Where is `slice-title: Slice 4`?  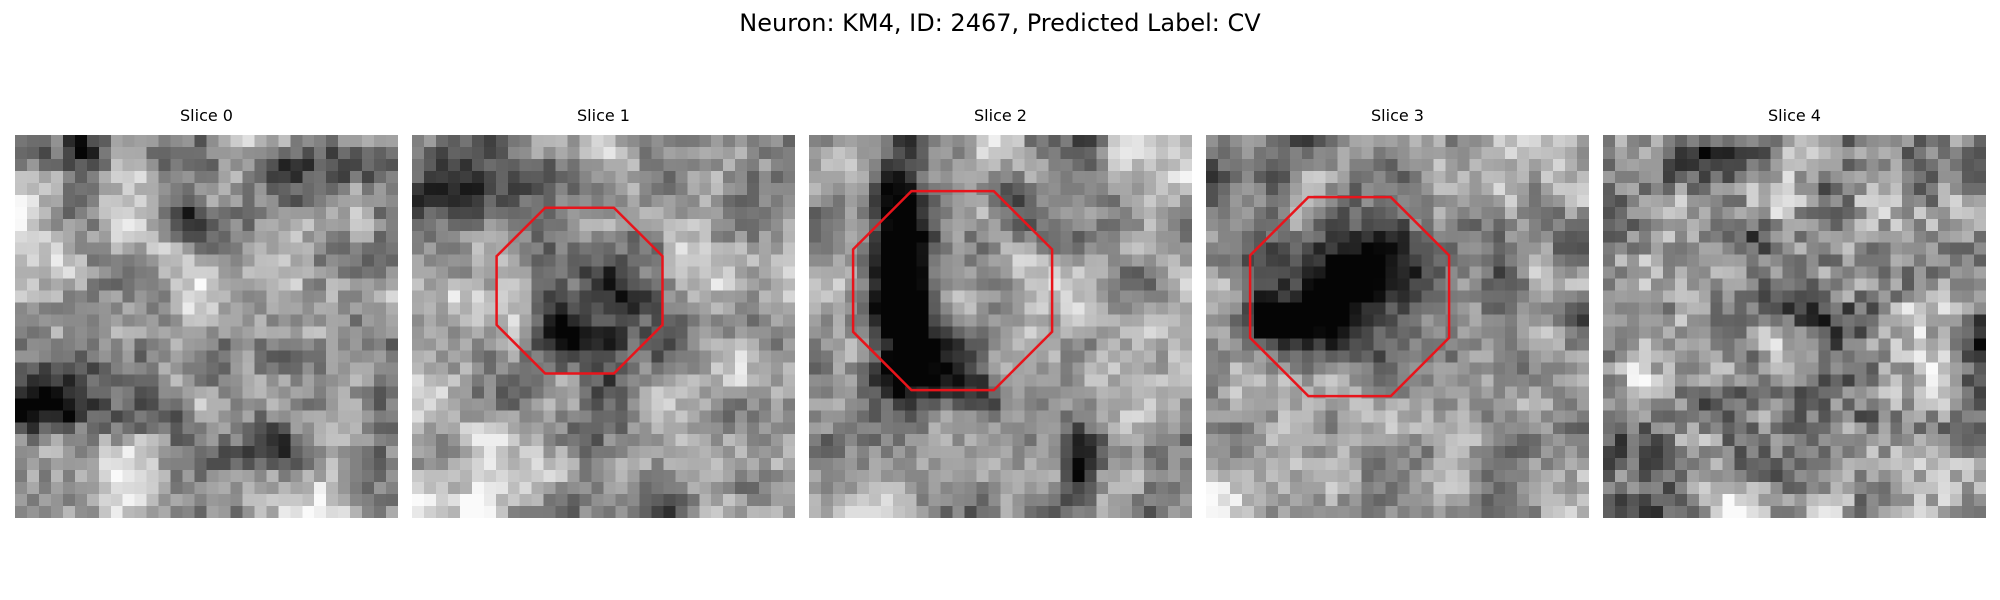
slice-title: Slice 4 is located at coordinates (1794, 115).